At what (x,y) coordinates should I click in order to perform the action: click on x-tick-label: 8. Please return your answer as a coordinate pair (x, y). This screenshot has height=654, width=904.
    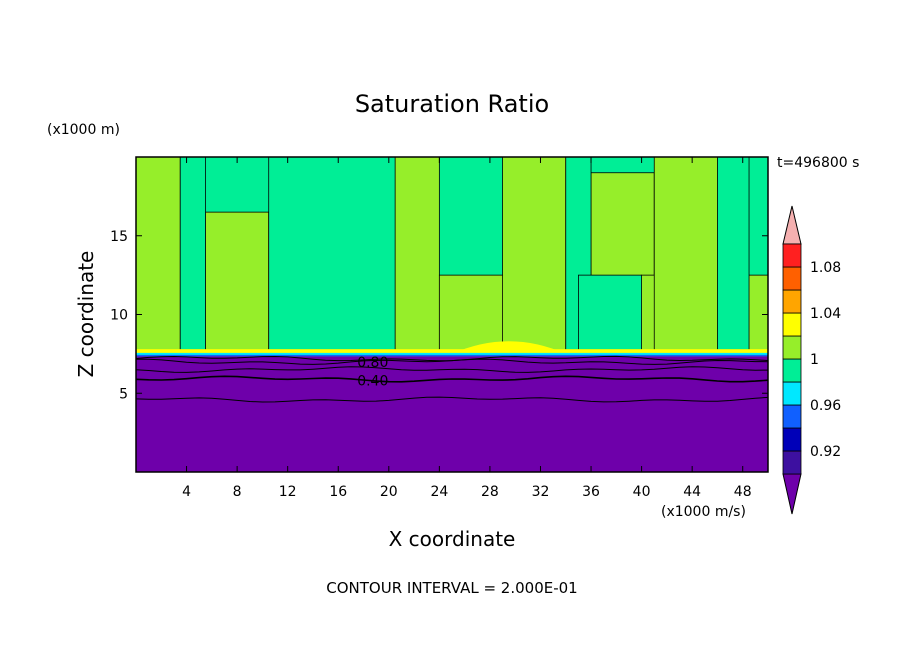
    Looking at the image, I should click on (237, 492).